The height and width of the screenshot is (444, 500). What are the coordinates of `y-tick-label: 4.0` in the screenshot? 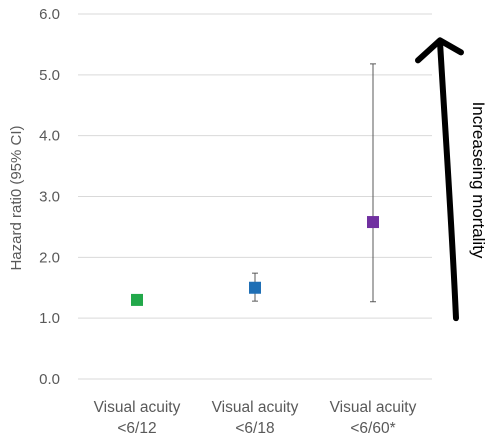 It's located at (49, 136).